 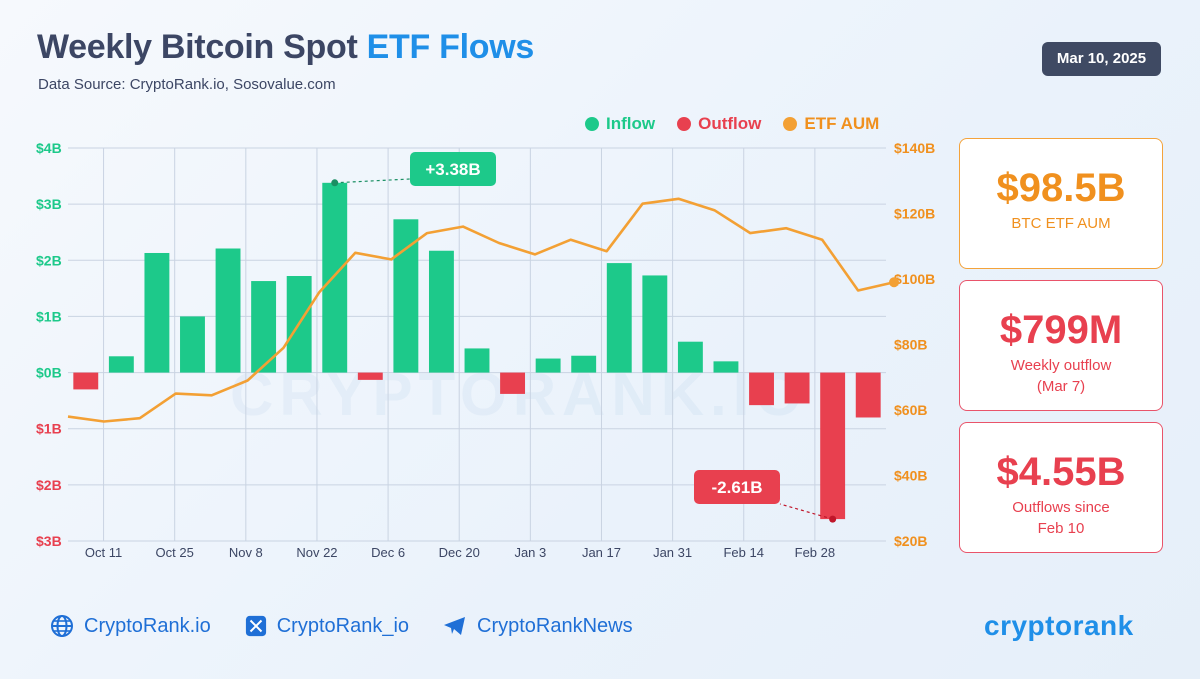 What do you see at coordinates (592, 124) in the screenshot?
I see `legend-inflow-swatch` at bounding box center [592, 124].